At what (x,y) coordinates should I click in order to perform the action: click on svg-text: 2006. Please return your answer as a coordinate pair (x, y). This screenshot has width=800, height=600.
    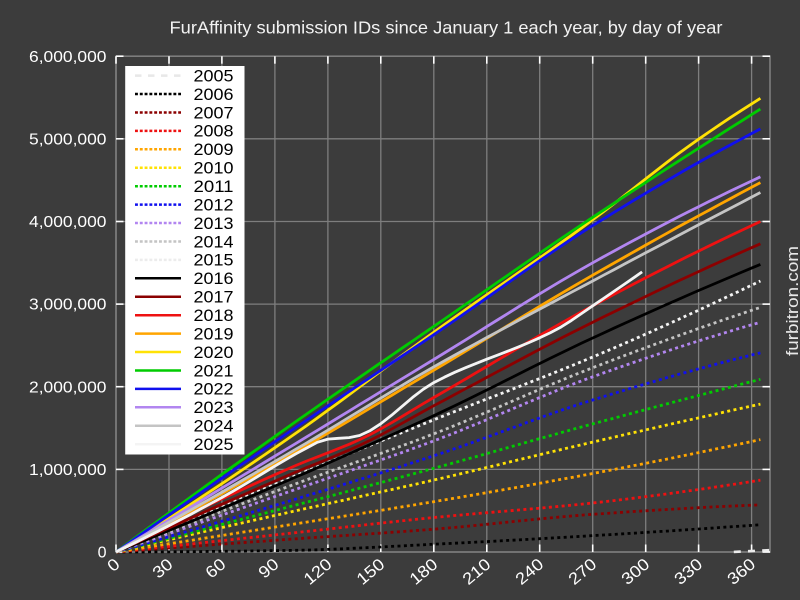
    Looking at the image, I should click on (214, 95).